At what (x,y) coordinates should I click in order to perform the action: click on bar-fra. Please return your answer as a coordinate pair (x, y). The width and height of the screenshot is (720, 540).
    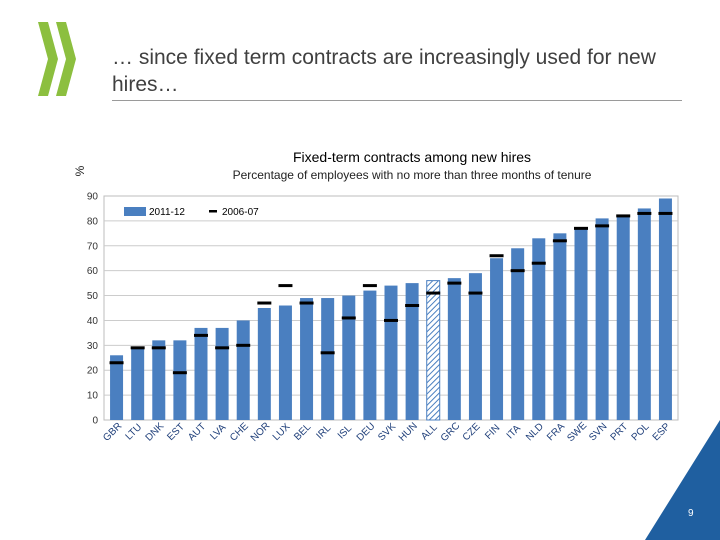
    Looking at the image, I should click on (560, 326).